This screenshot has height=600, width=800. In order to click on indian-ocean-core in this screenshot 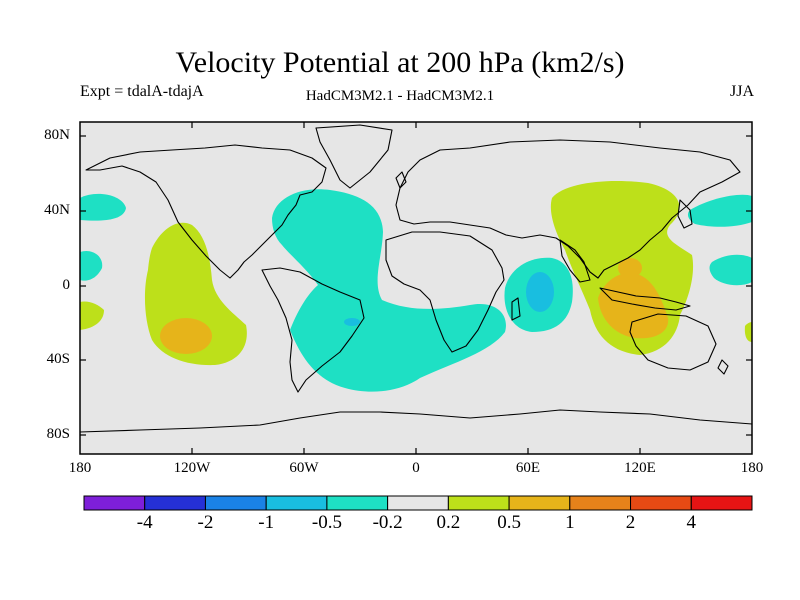, I will do `click(540, 292)`.